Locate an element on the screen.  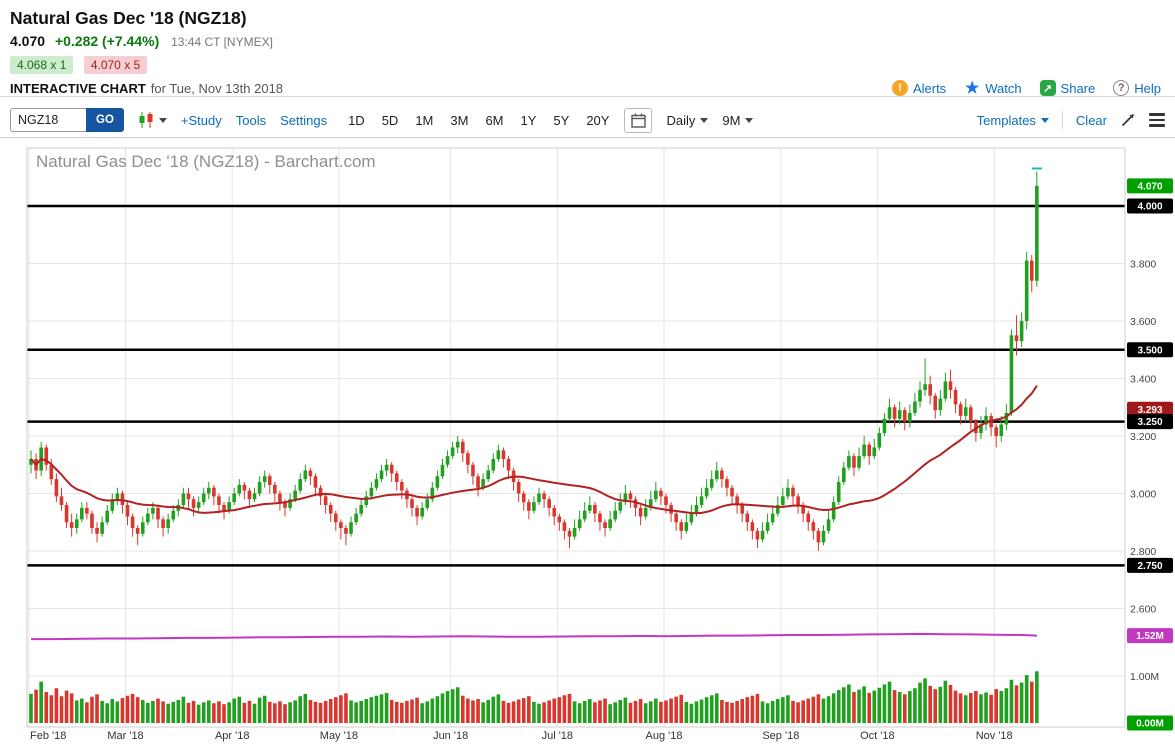
share-link: ↗ Share is located at coordinates (1067, 88).